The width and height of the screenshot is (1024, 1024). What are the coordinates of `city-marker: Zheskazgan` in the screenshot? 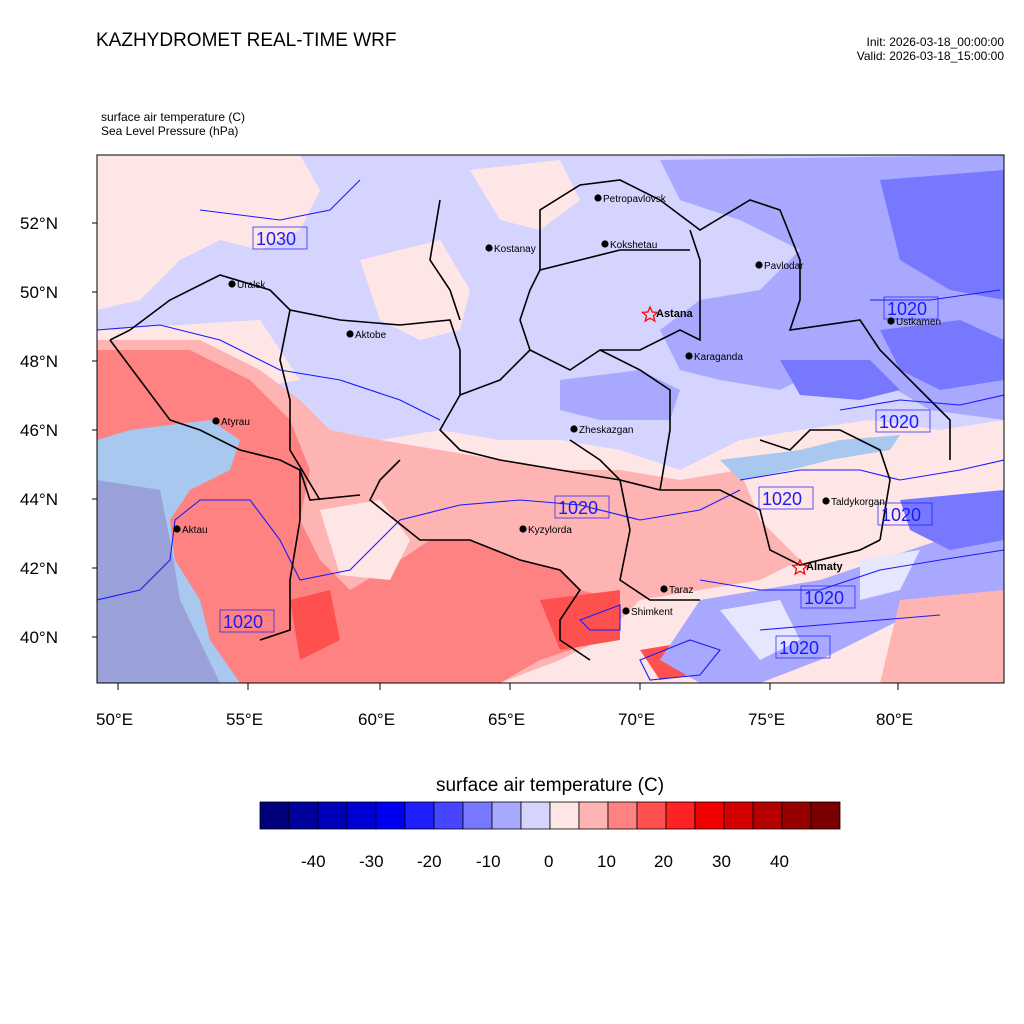 It's located at (601, 430).